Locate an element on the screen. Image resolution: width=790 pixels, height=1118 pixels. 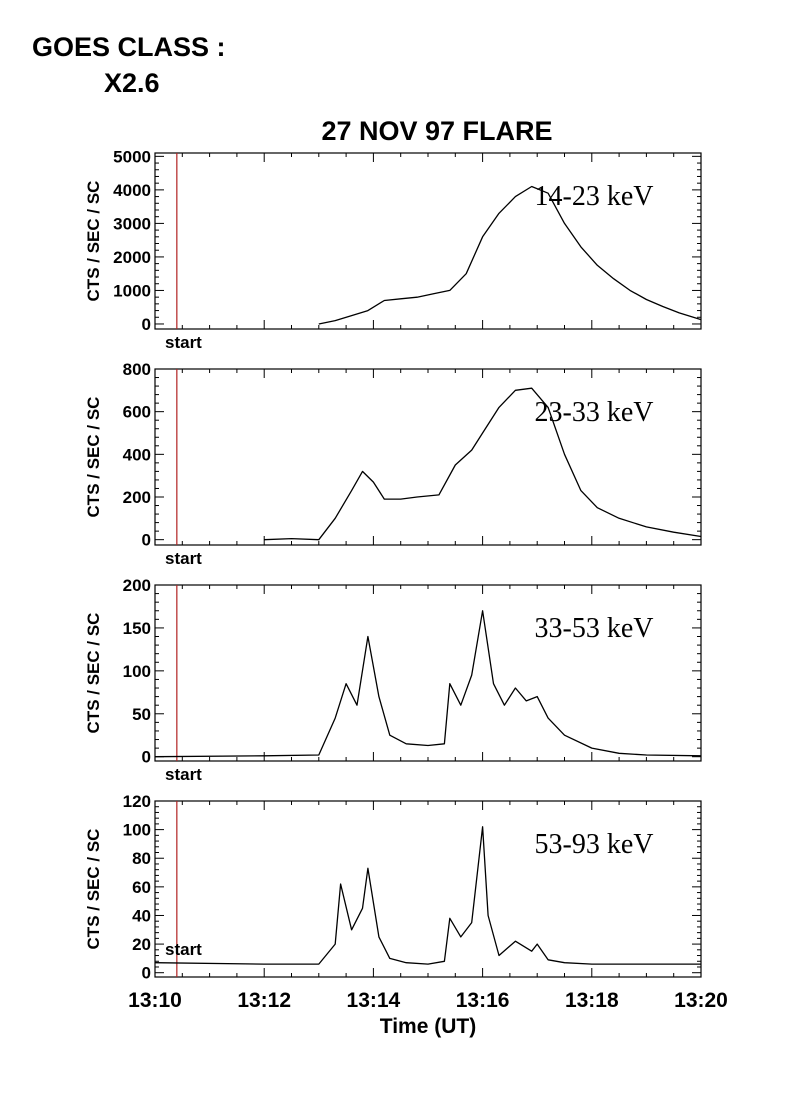
y-tick-label: 2000 is located at coordinates (132, 257).